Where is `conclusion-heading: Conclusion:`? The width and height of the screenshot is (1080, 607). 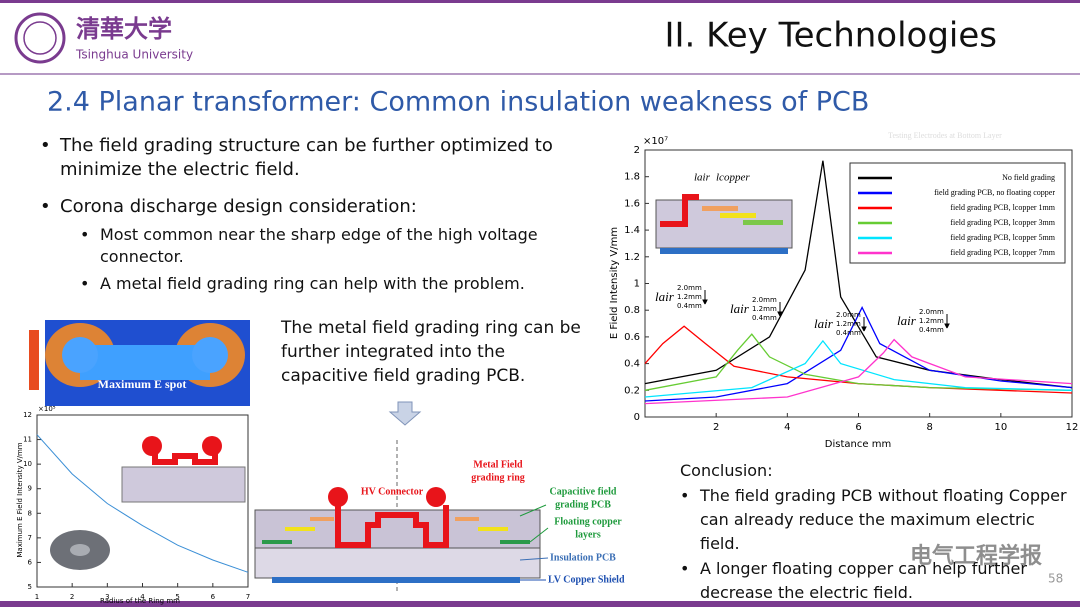
conclusion-heading: Conclusion: is located at coordinates (726, 470).